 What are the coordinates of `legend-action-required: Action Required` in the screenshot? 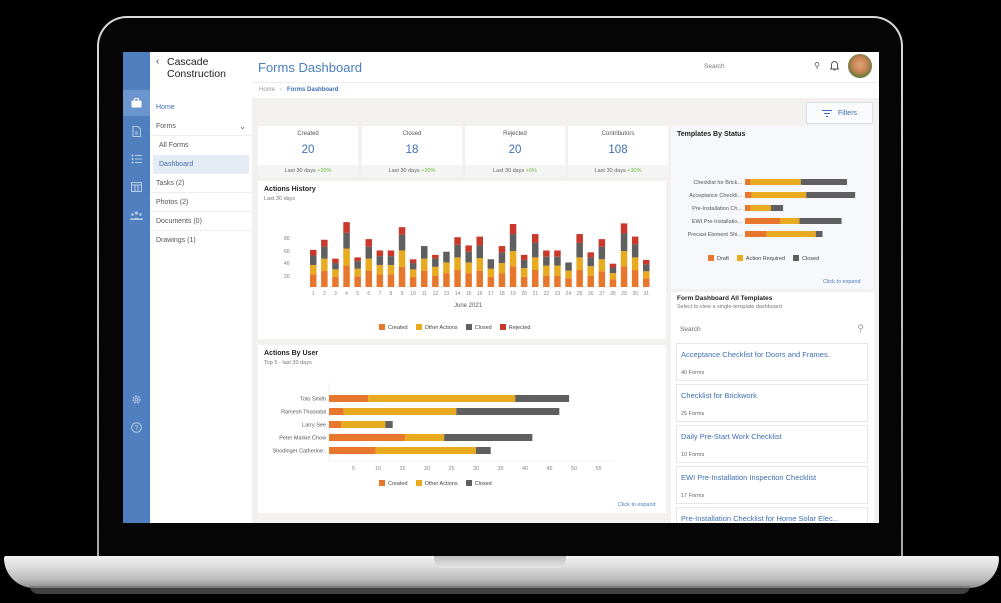 It's located at (760, 258).